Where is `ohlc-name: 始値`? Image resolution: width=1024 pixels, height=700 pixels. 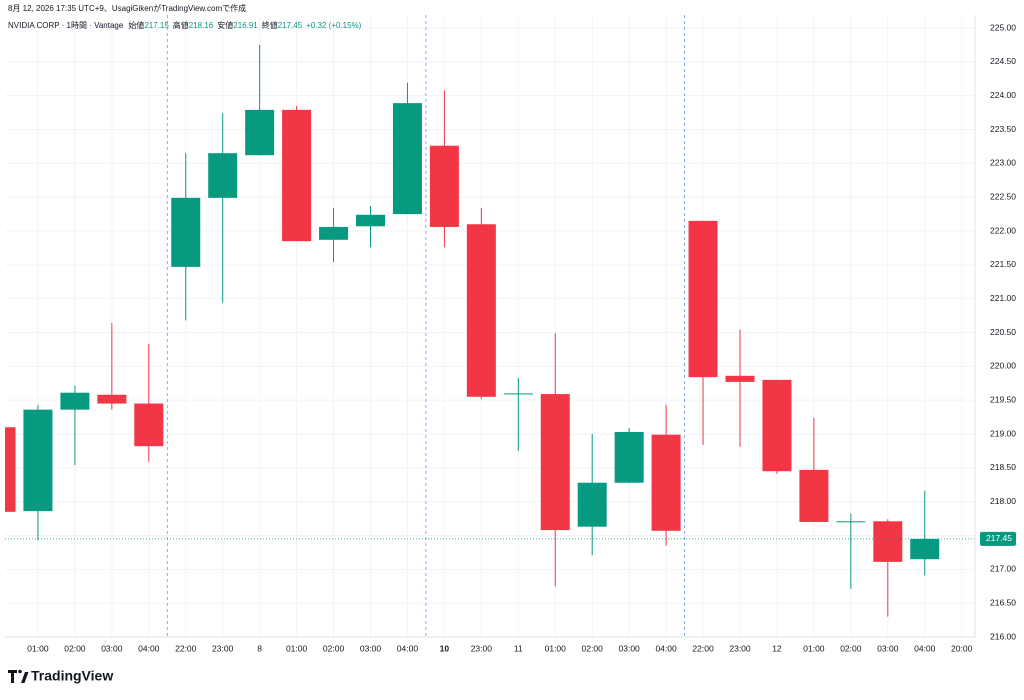 ohlc-name: 始値 is located at coordinates (136, 25).